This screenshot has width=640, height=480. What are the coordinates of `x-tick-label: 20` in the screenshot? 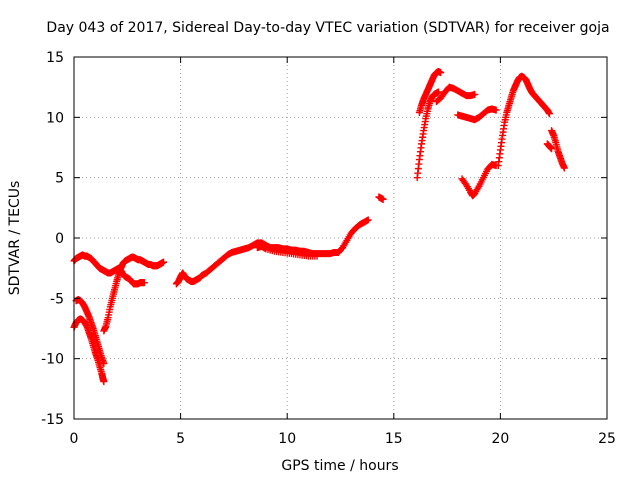 It's located at (500, 439).